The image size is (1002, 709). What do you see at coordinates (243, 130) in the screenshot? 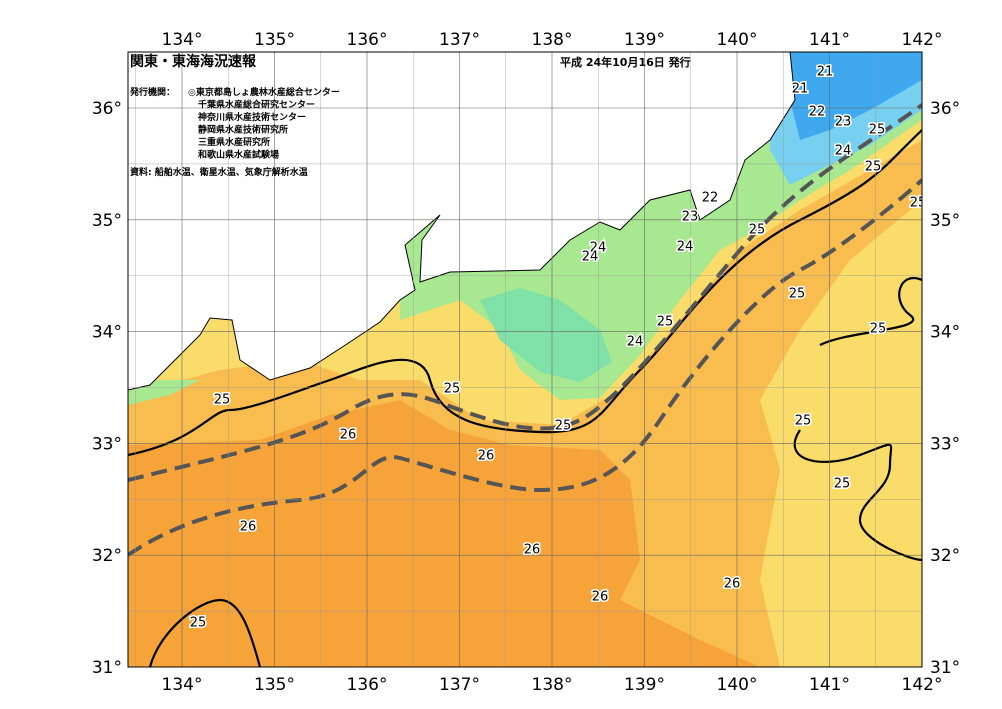
I see `issuer: 静岡県水産技術研究所` at bounding box center [243, 130].